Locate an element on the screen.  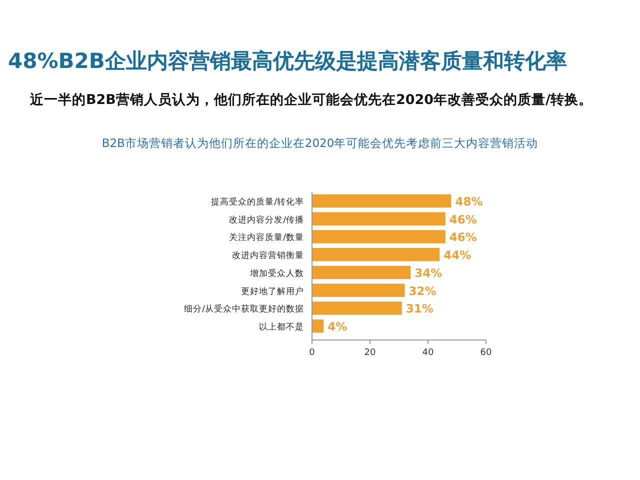
x-tick-label: 20 is located at coordinates (370, 353).